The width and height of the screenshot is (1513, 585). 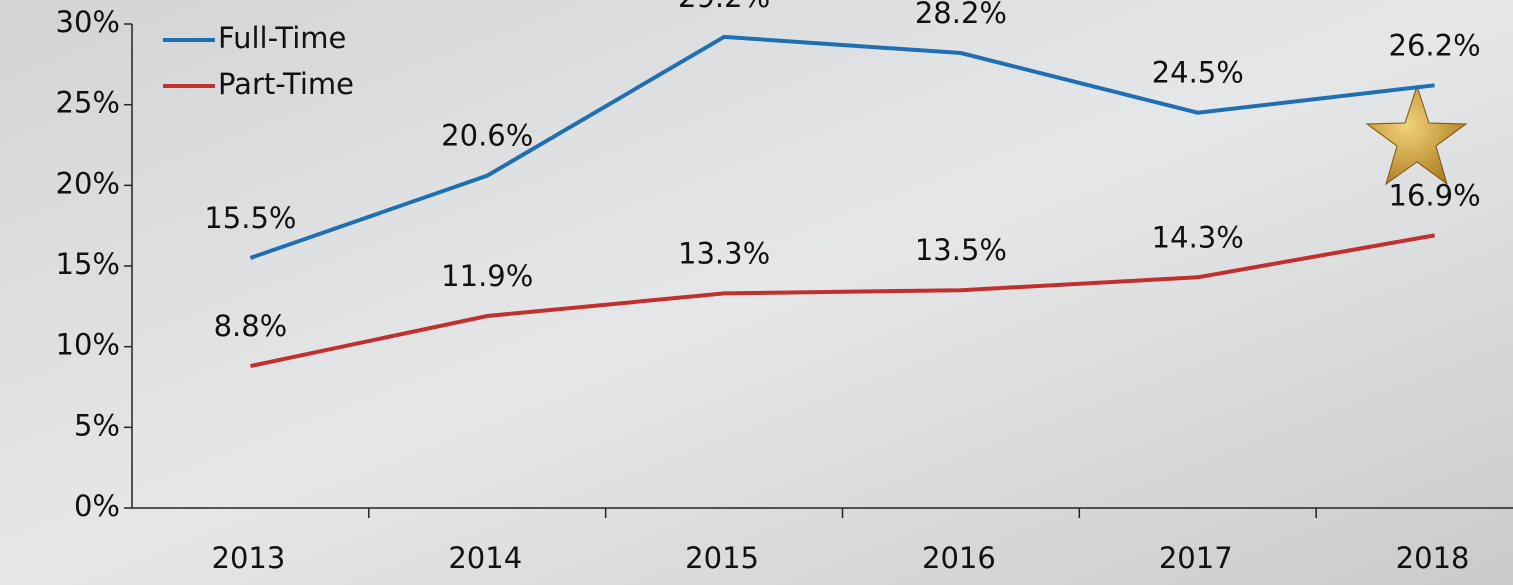 What do you see at coordinates (724, 7) in the screenshot?
I see `data-label: 29.2%` at bounding box center [724, 7].